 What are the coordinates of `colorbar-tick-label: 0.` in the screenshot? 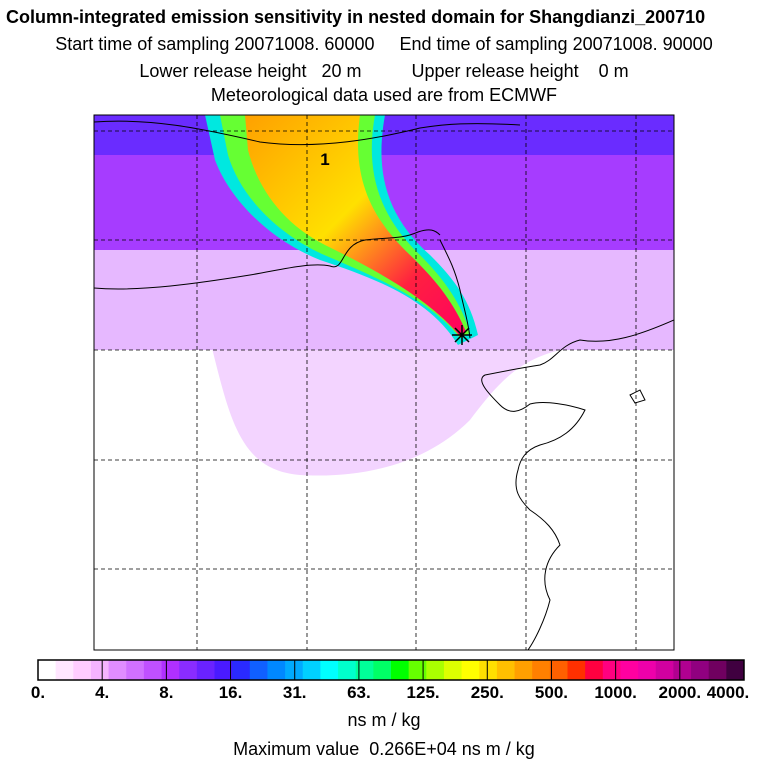 It's located at (38, 692).